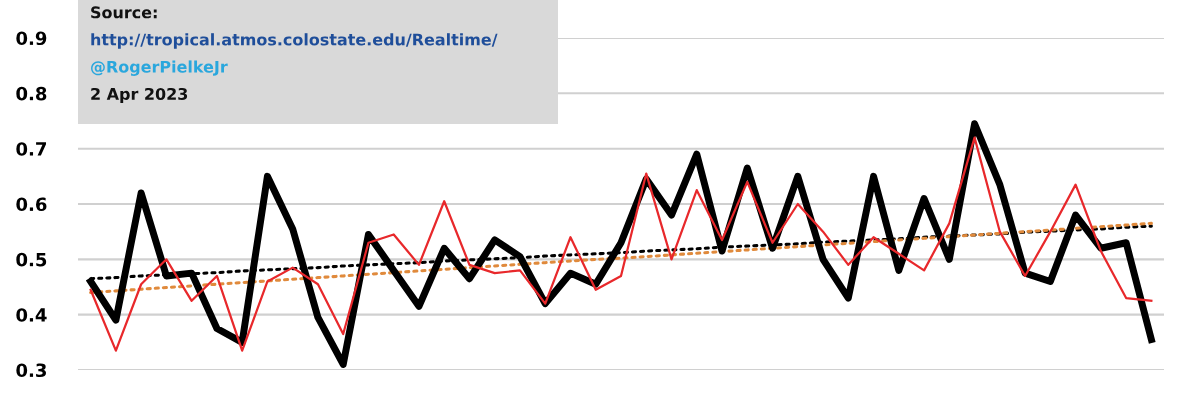 Image resolution: width=1200 pixels, height=400 pixels. Describe the element at coordinates (31, 93) in the screenshot. I see `y-tick-label: 0.8` at that location.